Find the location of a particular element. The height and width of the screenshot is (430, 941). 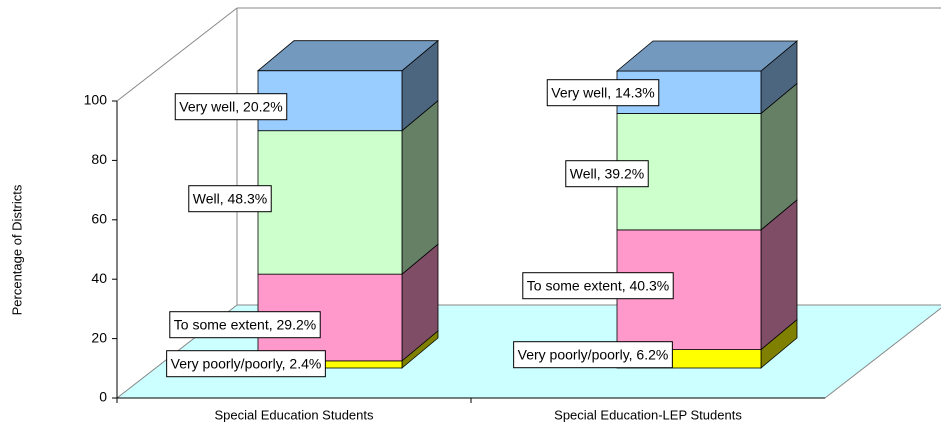

data-label-text: Very well, 20.2% is located at coordinates (231, 107).